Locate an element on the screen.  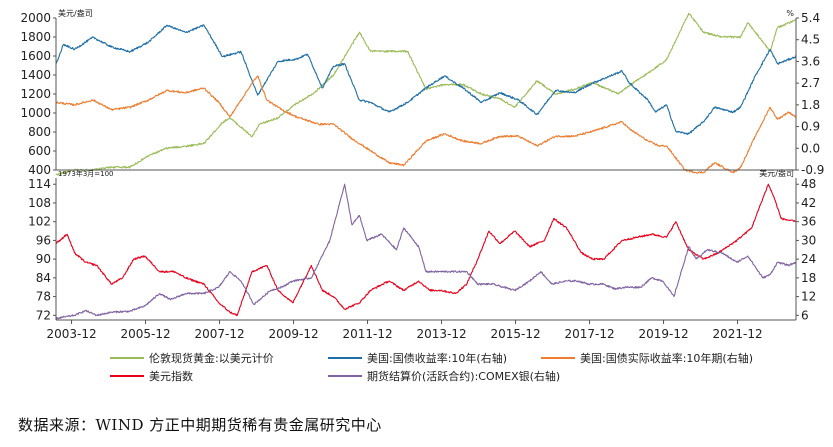
x-tick-label: 2007-12 is located at coordinates (219, 334).